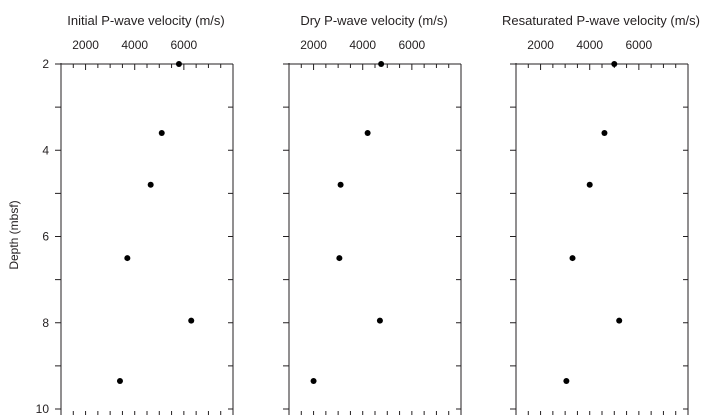 The height and width of the screenshot is (415, 726). What do you see at coordinates (373, 20) in the screenshot?
I see `panel-title: Dry P-wave velocity (m/s)` at bounding box center [373, 20].